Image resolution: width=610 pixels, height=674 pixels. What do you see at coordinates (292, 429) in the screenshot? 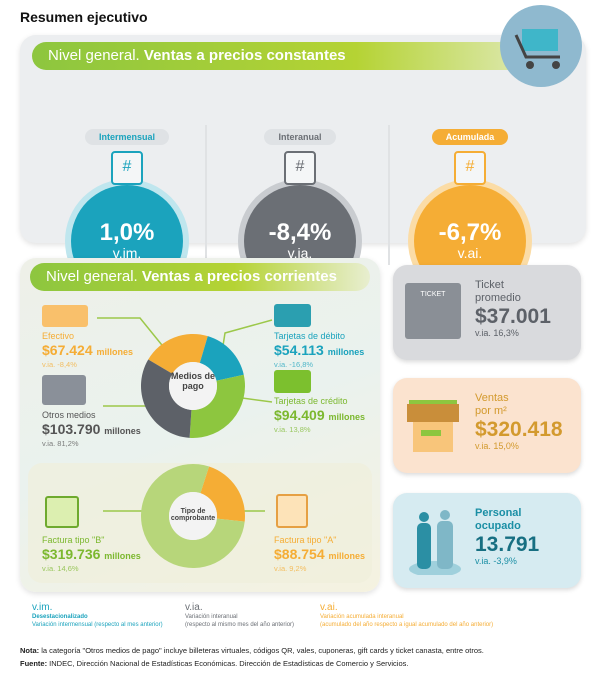
I see `item-variation: v.ia. 13,8%` at bounding box center [292, 429].